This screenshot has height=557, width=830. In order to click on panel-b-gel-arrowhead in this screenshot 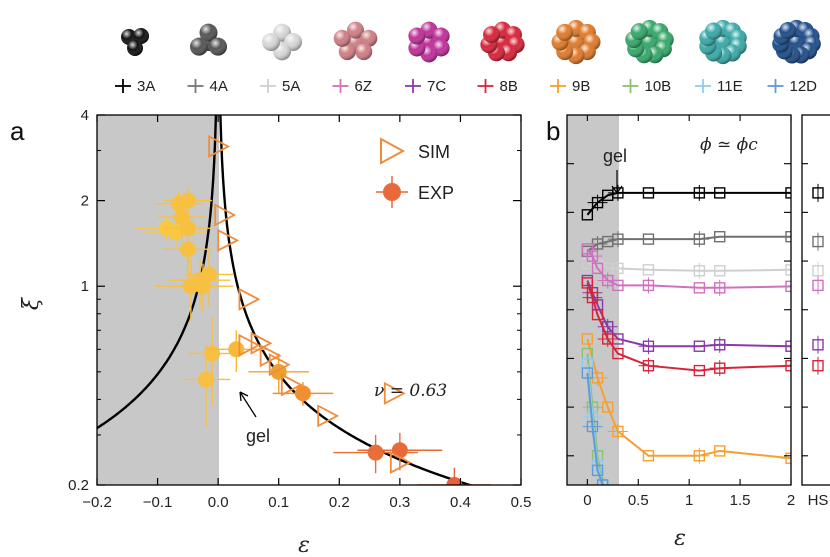, I will do `click(617, 189)`.